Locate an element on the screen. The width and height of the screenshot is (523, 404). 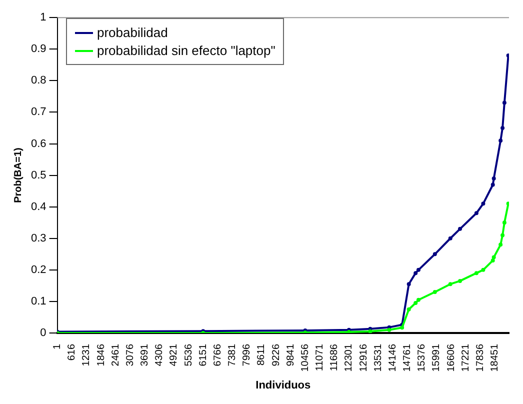
x-tick-label: 14146 is located at coordinates (392, 358).